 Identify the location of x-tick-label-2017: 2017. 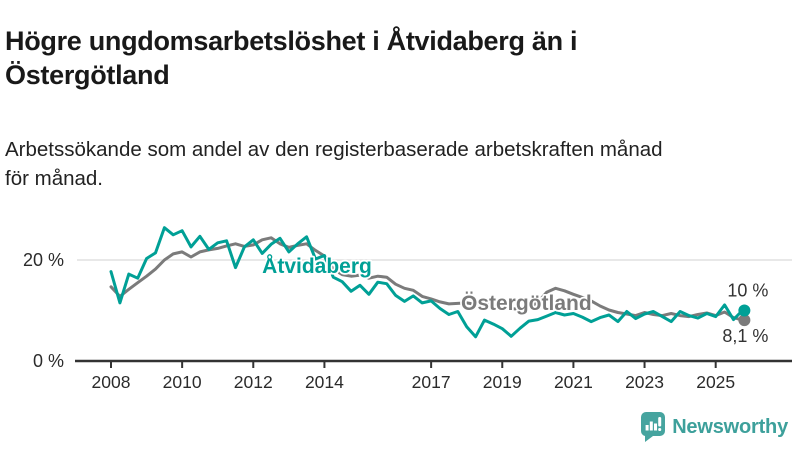
(431, 382).